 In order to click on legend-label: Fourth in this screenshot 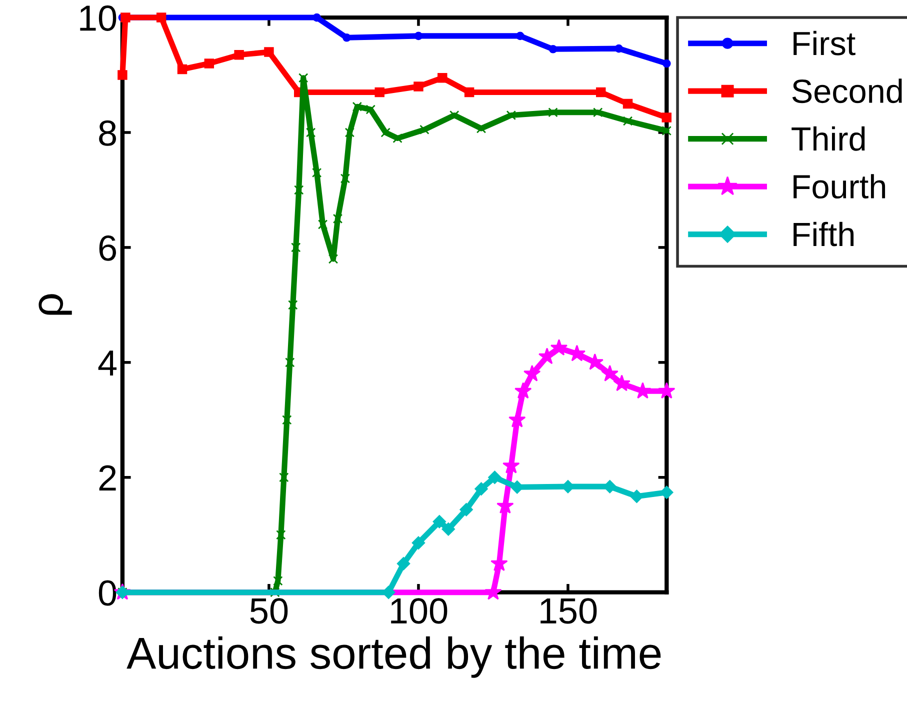, I will do `click(840, 186)`.